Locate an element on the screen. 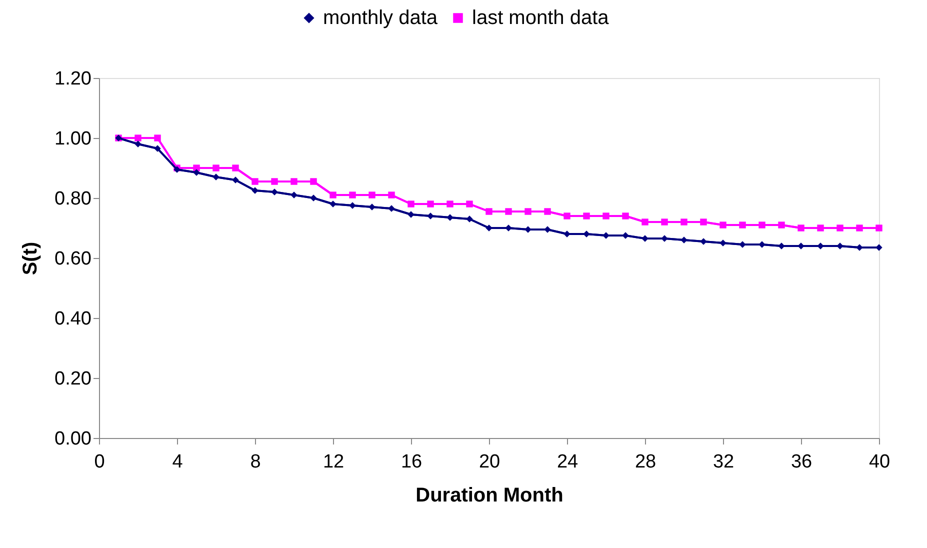 This screenshot has height=548, width=927. x-tick-label: 16 is located at coordinates (411, 462).